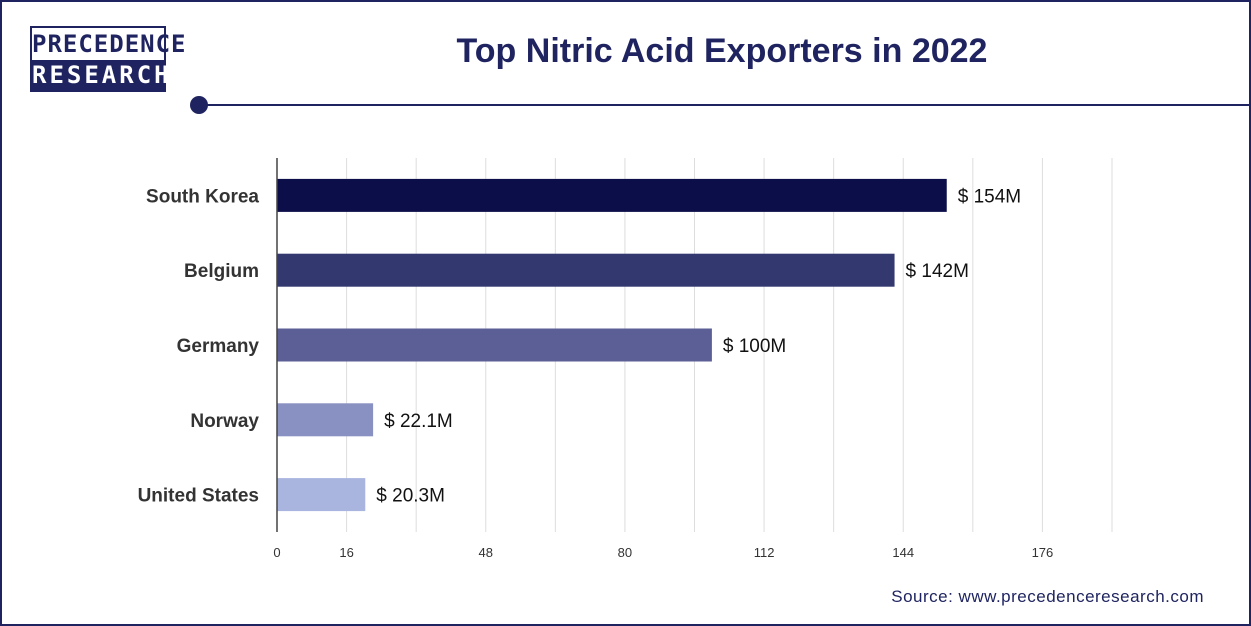  What do you see at coordinates (109, 44) in the screenshot?
I see `brand-logo-line1: PRECEDENCE` at bounding box center [109, 44].